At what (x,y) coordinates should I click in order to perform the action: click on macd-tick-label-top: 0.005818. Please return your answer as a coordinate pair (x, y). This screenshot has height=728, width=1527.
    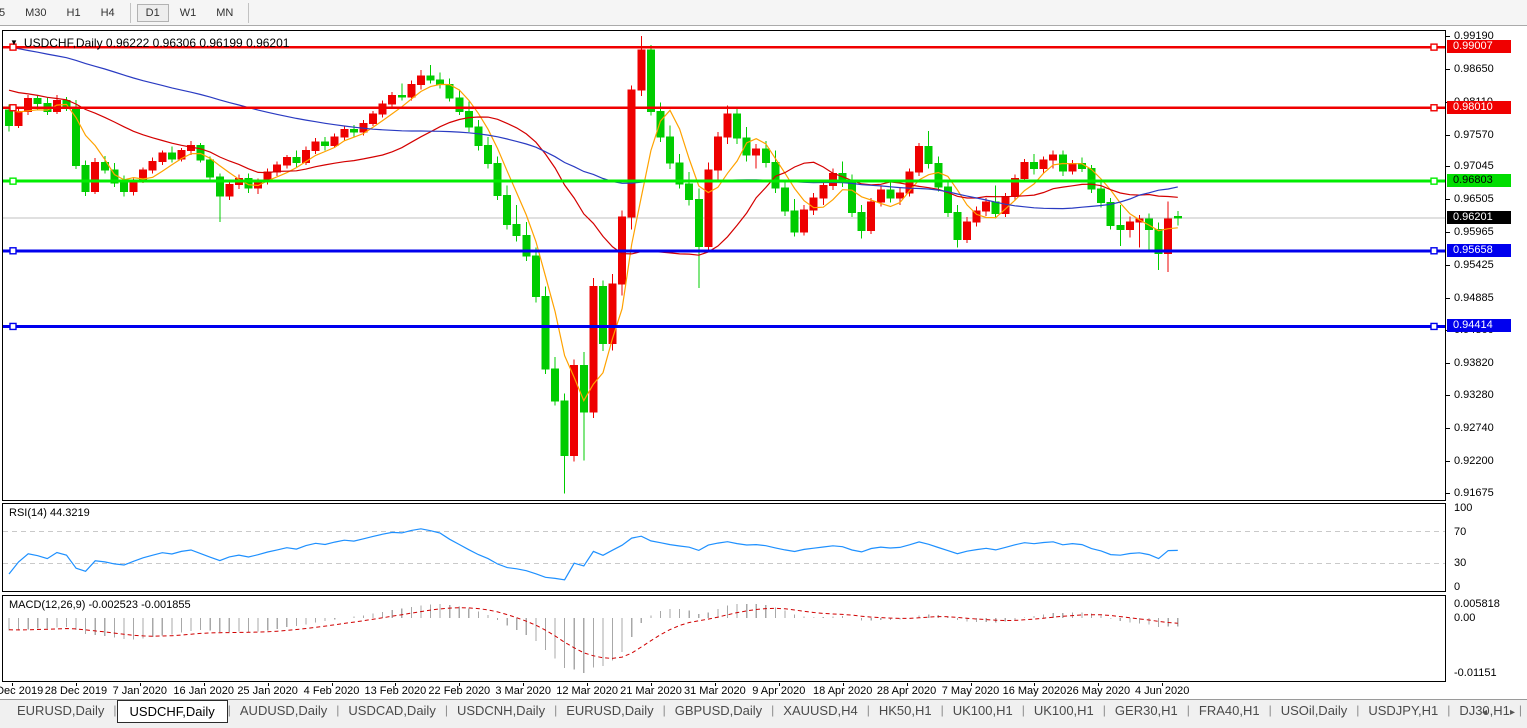
    Looking at the image, I should click on (1477, 604).